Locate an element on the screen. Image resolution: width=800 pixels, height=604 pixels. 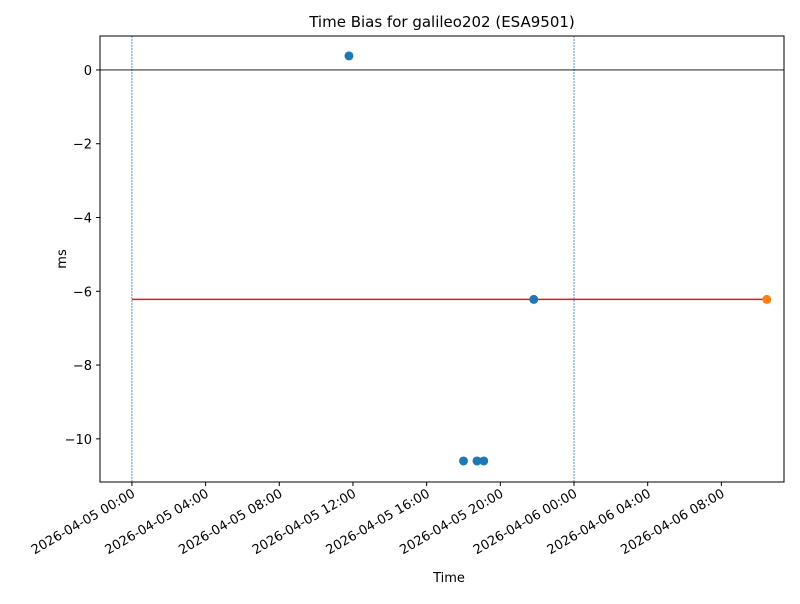
x-axis-label: Time is located at coordinates (448, 578).